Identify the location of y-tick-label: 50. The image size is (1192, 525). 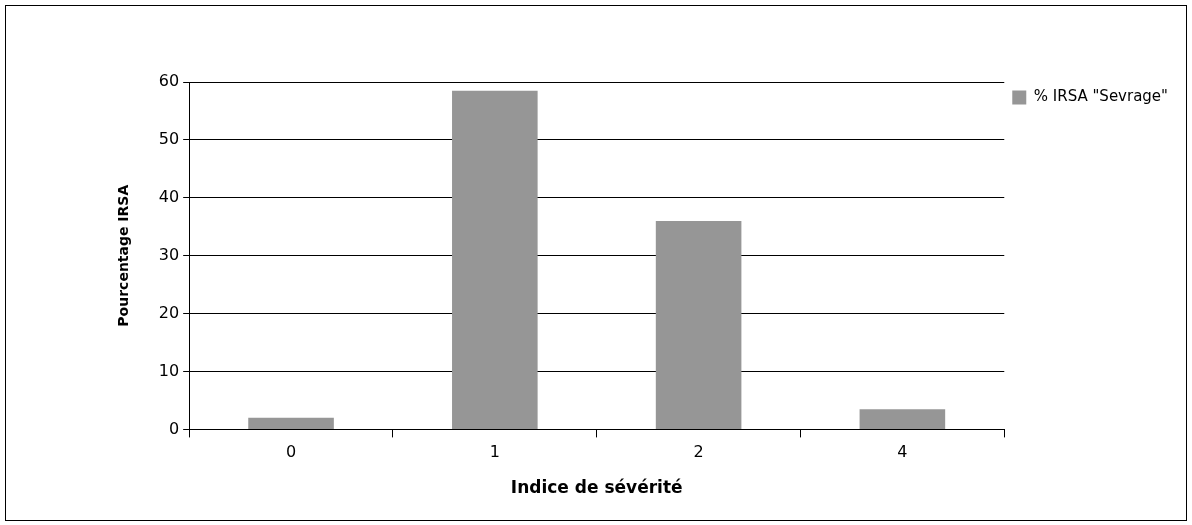
(169, 139).